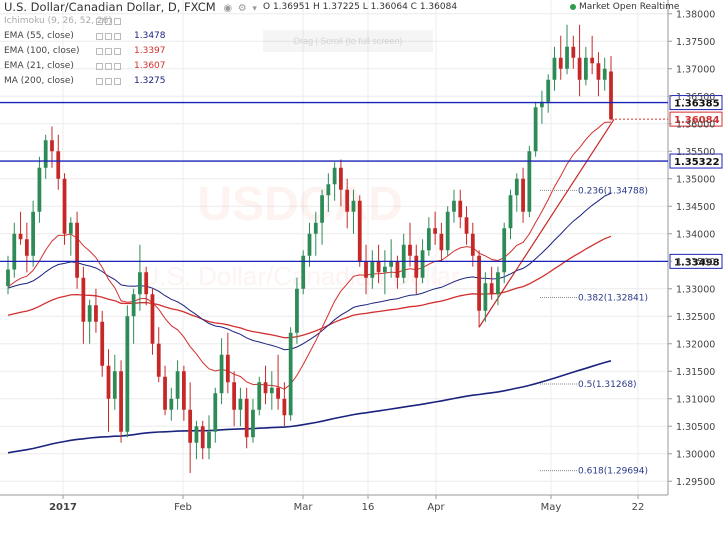 This screenshot has height=543, width=725. I want to click on legend-label: MA (200, close), so click(39, 81).